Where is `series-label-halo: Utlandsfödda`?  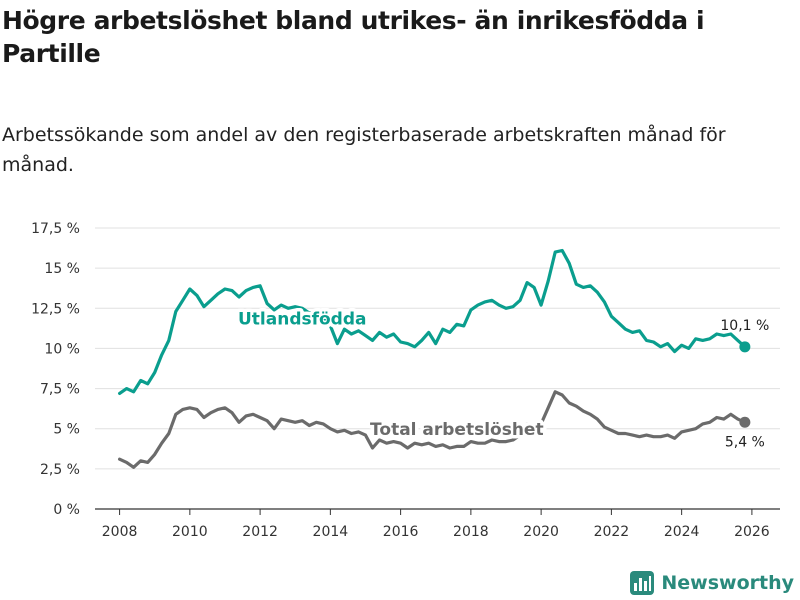
series-label-halo: Utlandsfödda is located at coordinates (302, 319).